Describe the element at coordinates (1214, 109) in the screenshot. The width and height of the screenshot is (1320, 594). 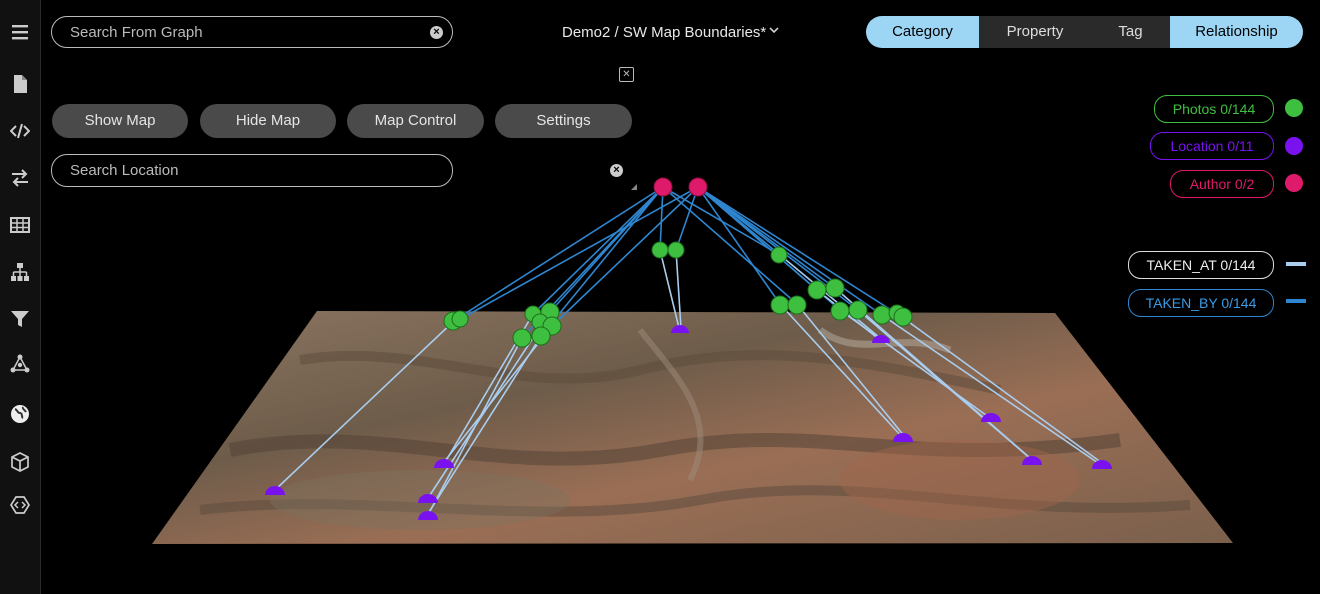
I see `legend-photos: Photos 0/144` at that location.